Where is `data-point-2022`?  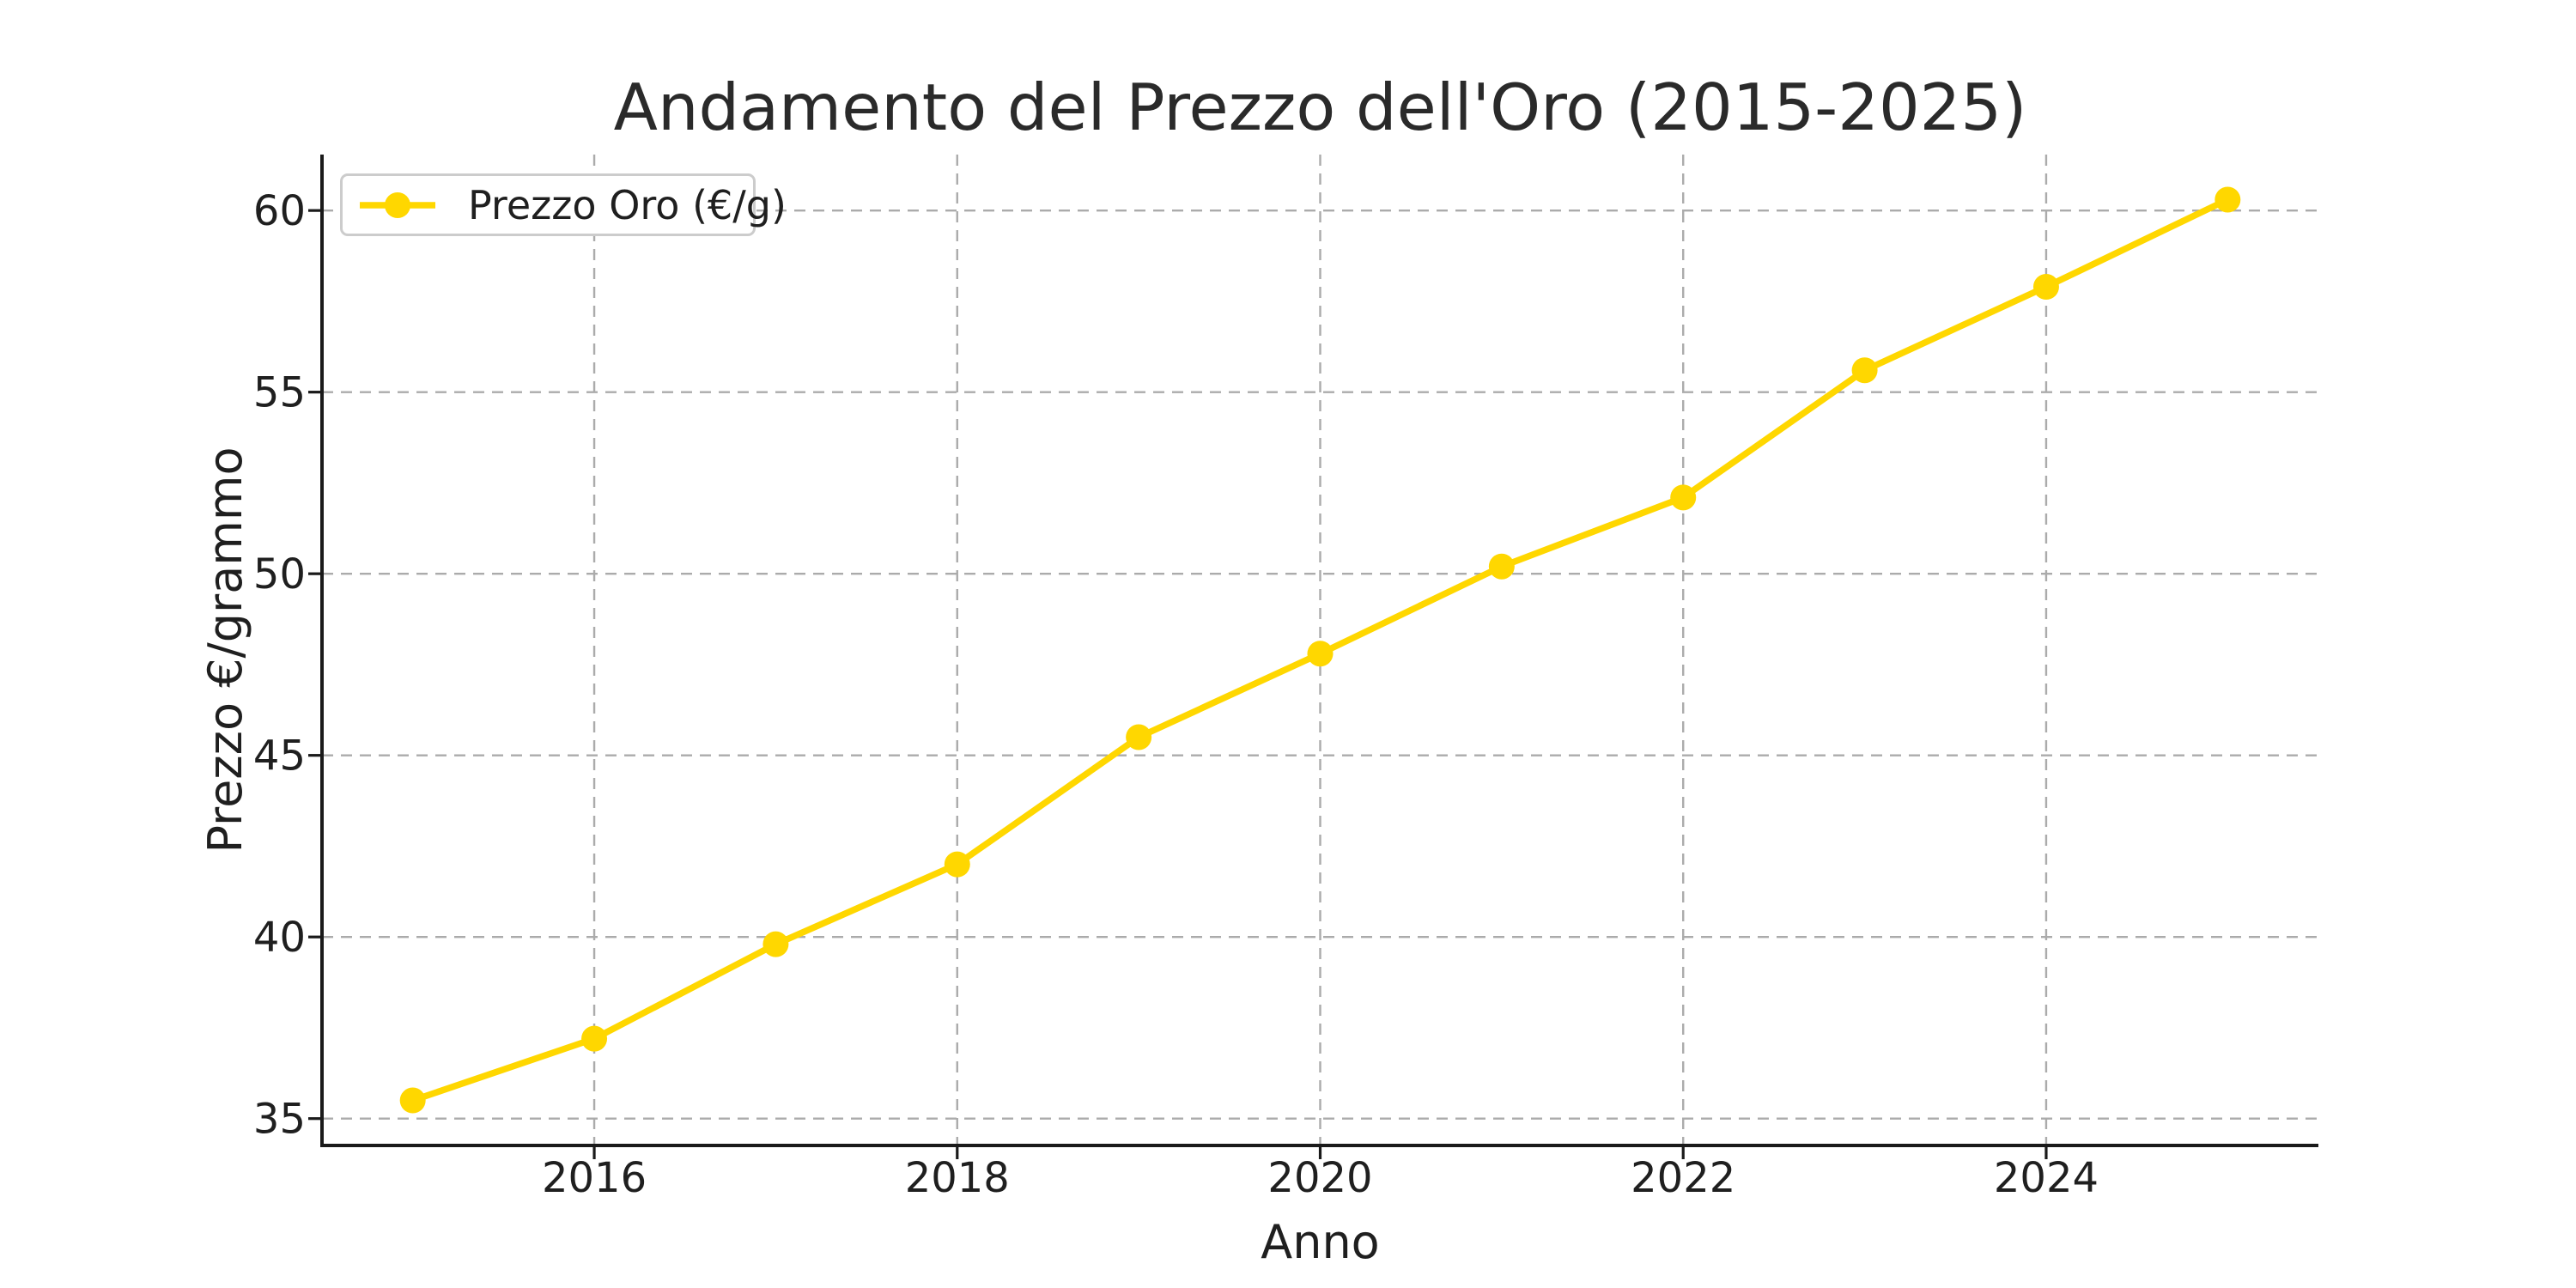 data-point-2022 is located at coordinates (1683, 497).